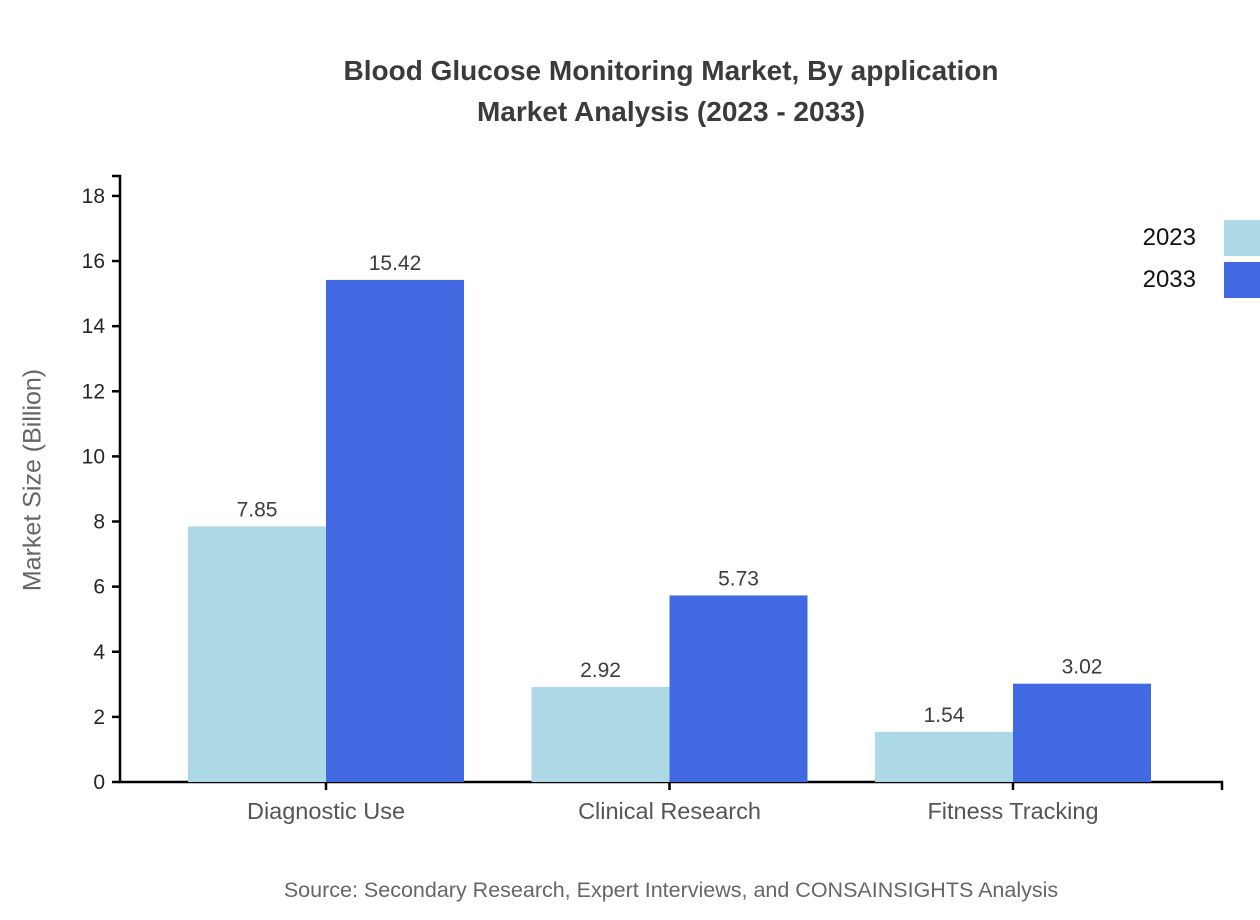  I want to click on y-tick-label: 2, so click(99, 717).